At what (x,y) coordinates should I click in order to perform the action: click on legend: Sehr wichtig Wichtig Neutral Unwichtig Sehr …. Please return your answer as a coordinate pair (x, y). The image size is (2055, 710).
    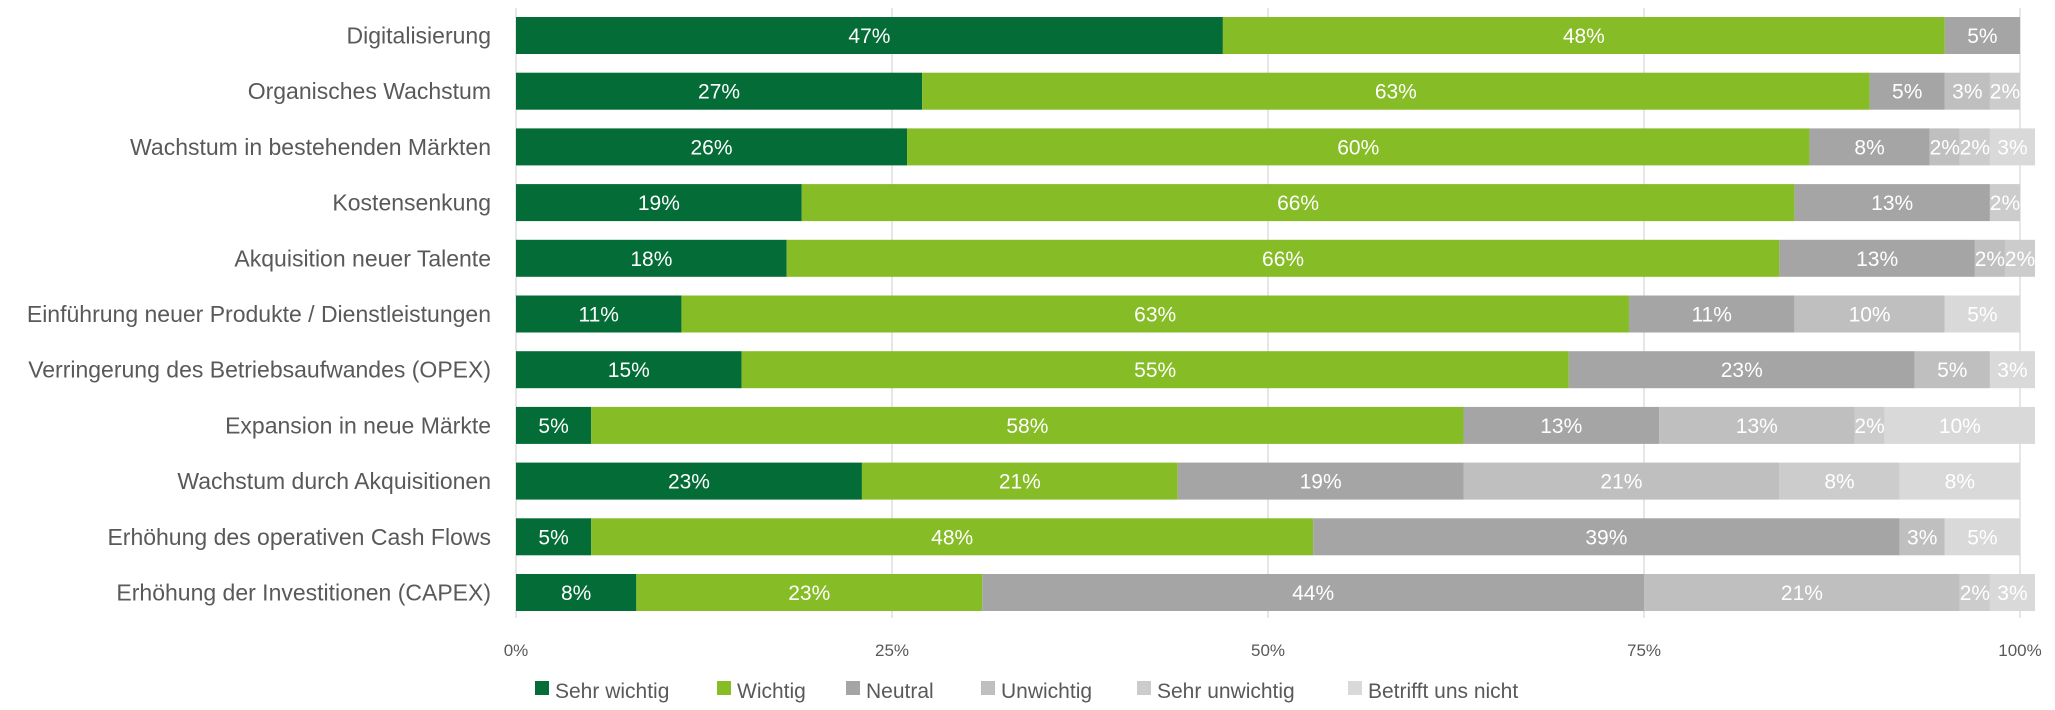
    Looking at the image, I should click on (1026, 691).